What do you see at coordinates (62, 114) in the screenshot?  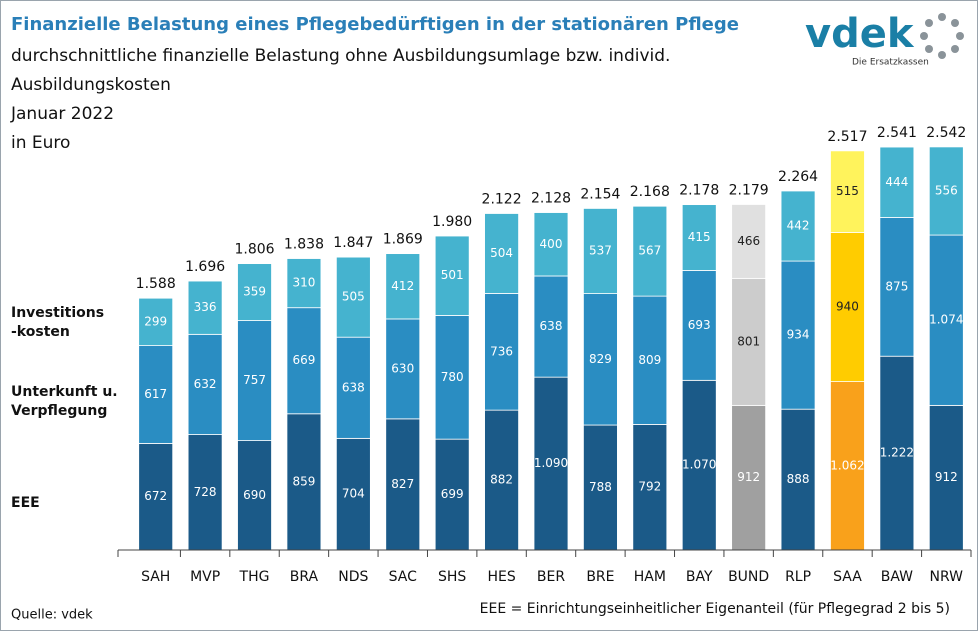 I see `subtitle: Januar 2022` at bounding box center [62, 114].